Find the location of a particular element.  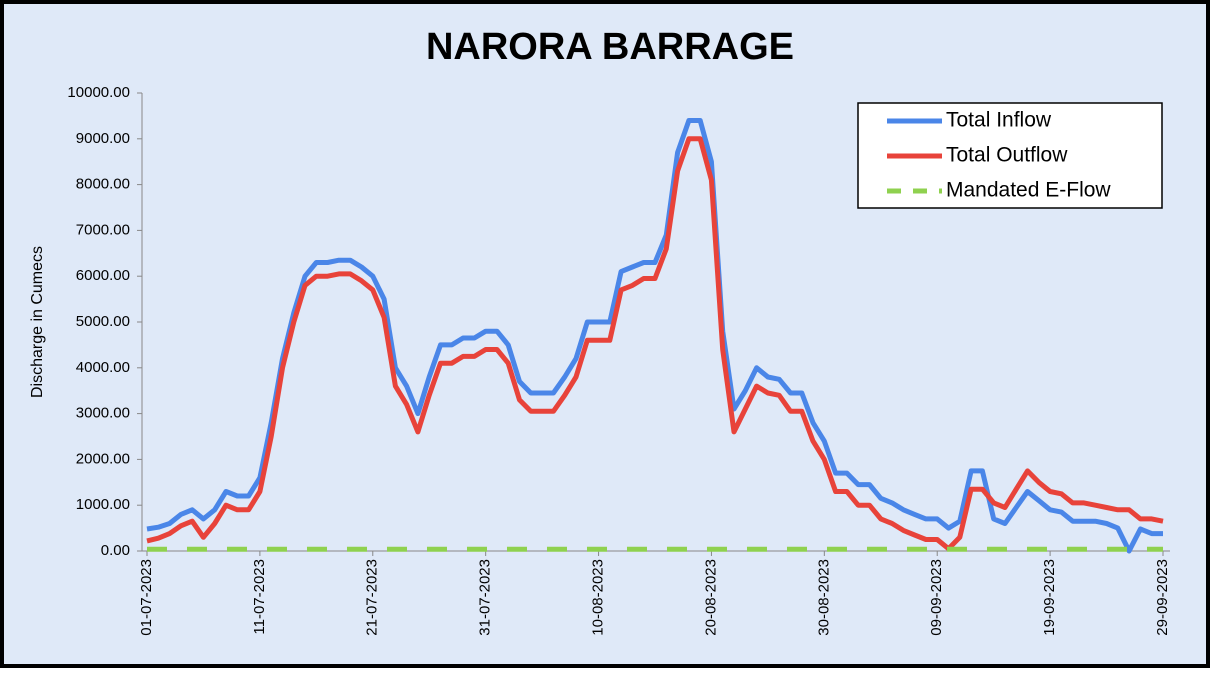

y-tick-label: 2000.00 is located at coordinates (103, 458).